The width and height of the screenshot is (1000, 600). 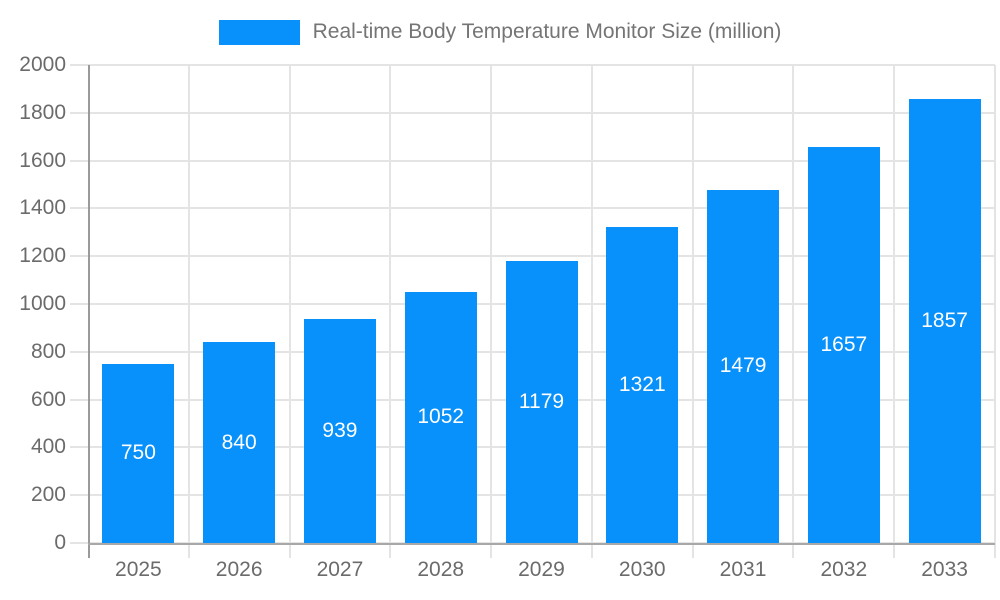 I want to click on bar-2031: 1479, so click(x=743, y=366).